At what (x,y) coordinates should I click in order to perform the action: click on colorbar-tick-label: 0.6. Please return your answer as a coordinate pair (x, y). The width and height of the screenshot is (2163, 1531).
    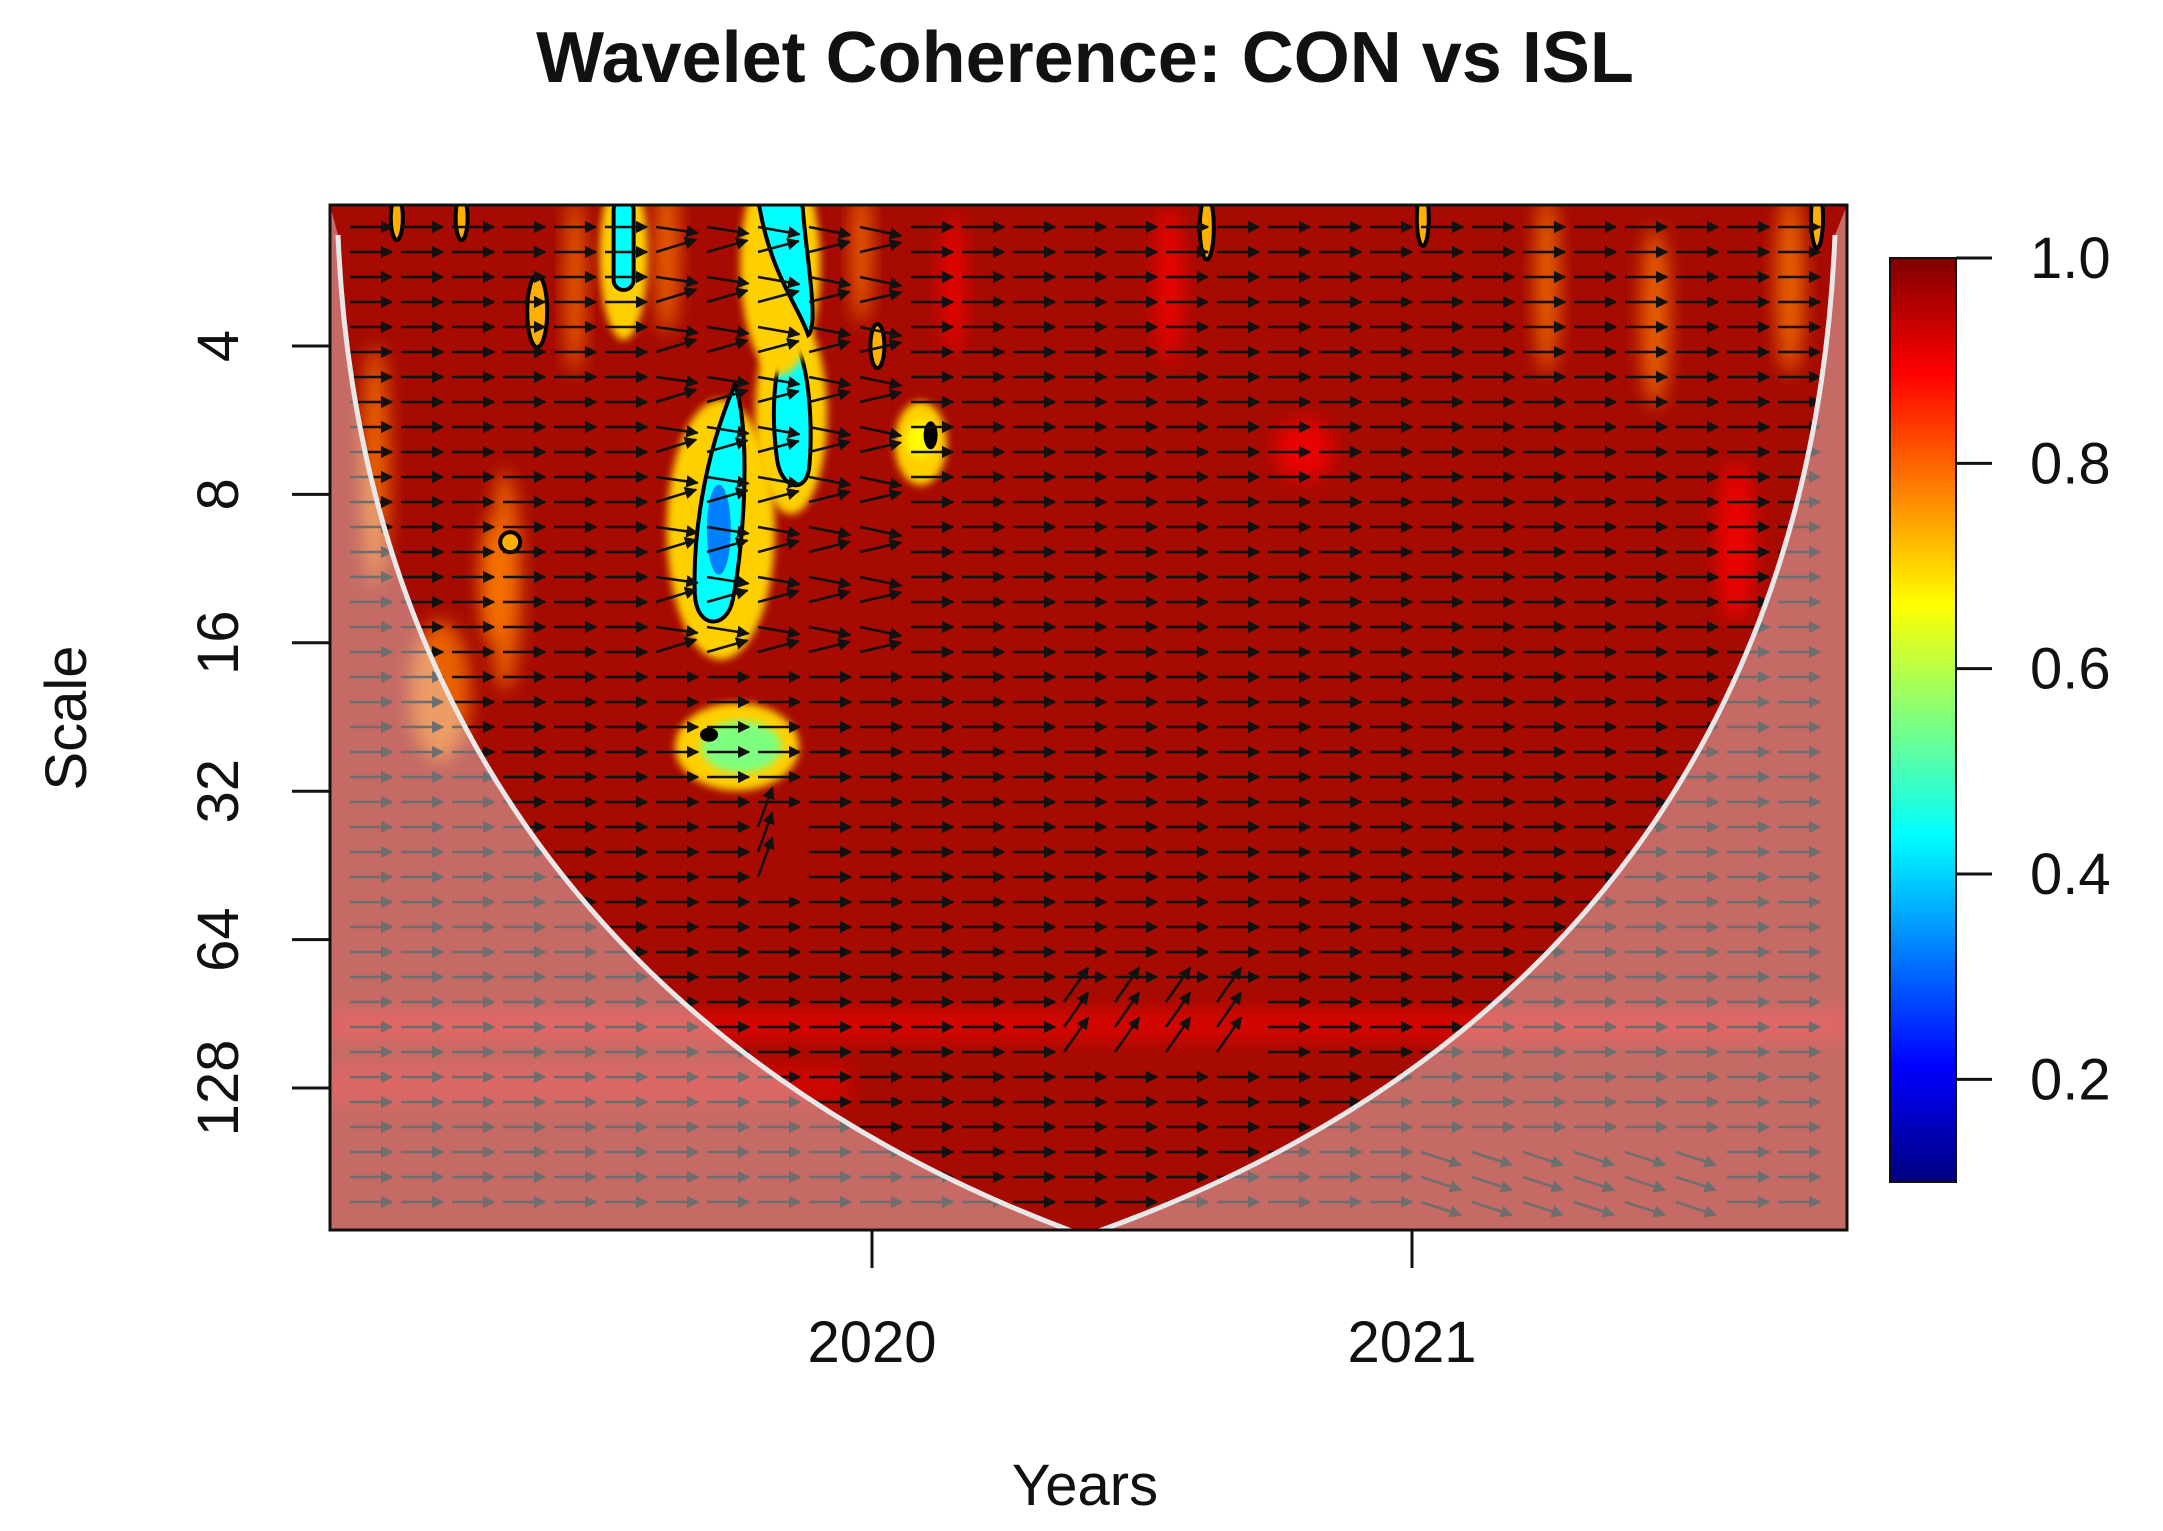
    Looking at the image, I should click on (2070, 669).